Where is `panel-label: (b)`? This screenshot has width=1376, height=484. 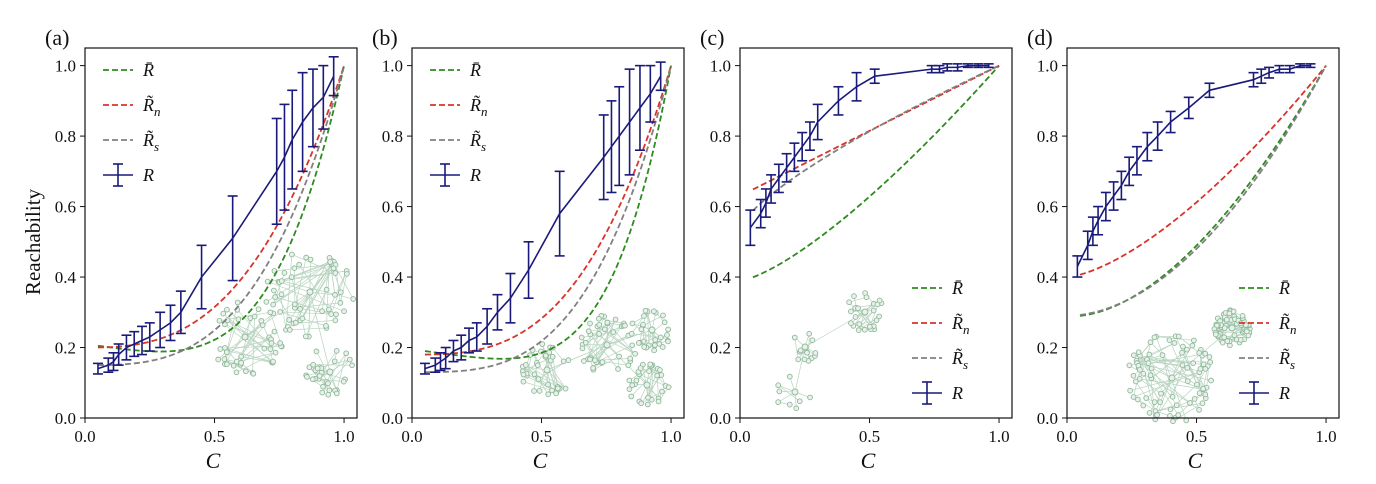 panel-label: (b) is located at coordinates (385, 37).